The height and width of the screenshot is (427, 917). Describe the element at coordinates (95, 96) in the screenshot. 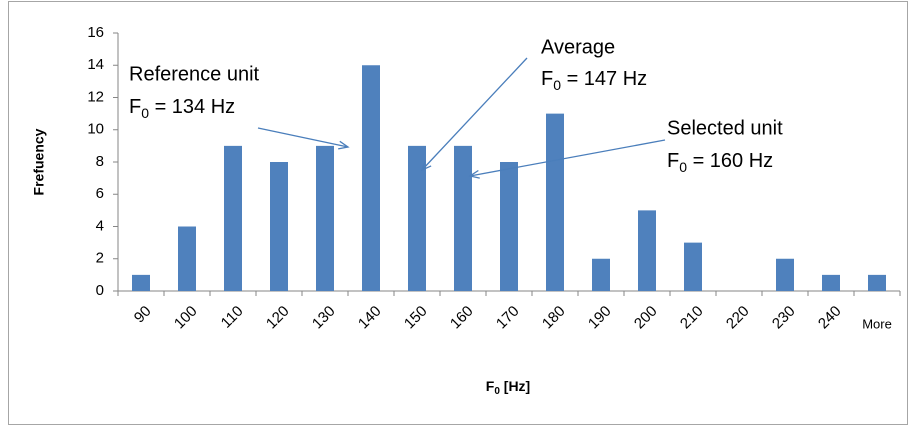

I see `y-tick-label: 12` at that location.